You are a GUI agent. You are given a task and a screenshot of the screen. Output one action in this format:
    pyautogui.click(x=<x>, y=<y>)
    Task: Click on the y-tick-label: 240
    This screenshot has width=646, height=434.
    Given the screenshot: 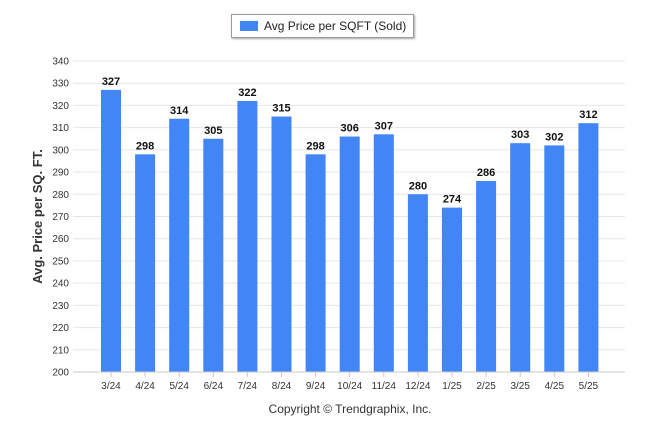 What is the action you would take?
    pyautogui.click(x=60, y=284)
    